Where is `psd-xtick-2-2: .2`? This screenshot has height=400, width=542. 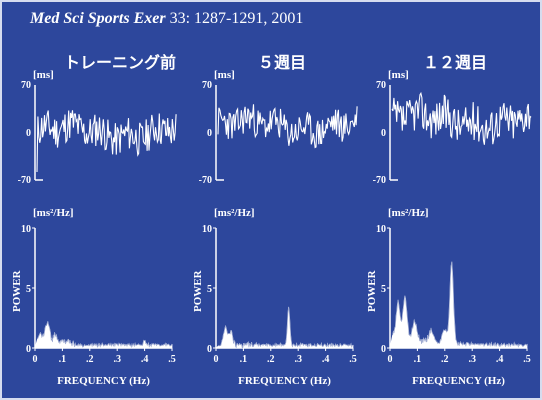
psd-xtick-2-2: .2 is located at coordinates (445, 359).